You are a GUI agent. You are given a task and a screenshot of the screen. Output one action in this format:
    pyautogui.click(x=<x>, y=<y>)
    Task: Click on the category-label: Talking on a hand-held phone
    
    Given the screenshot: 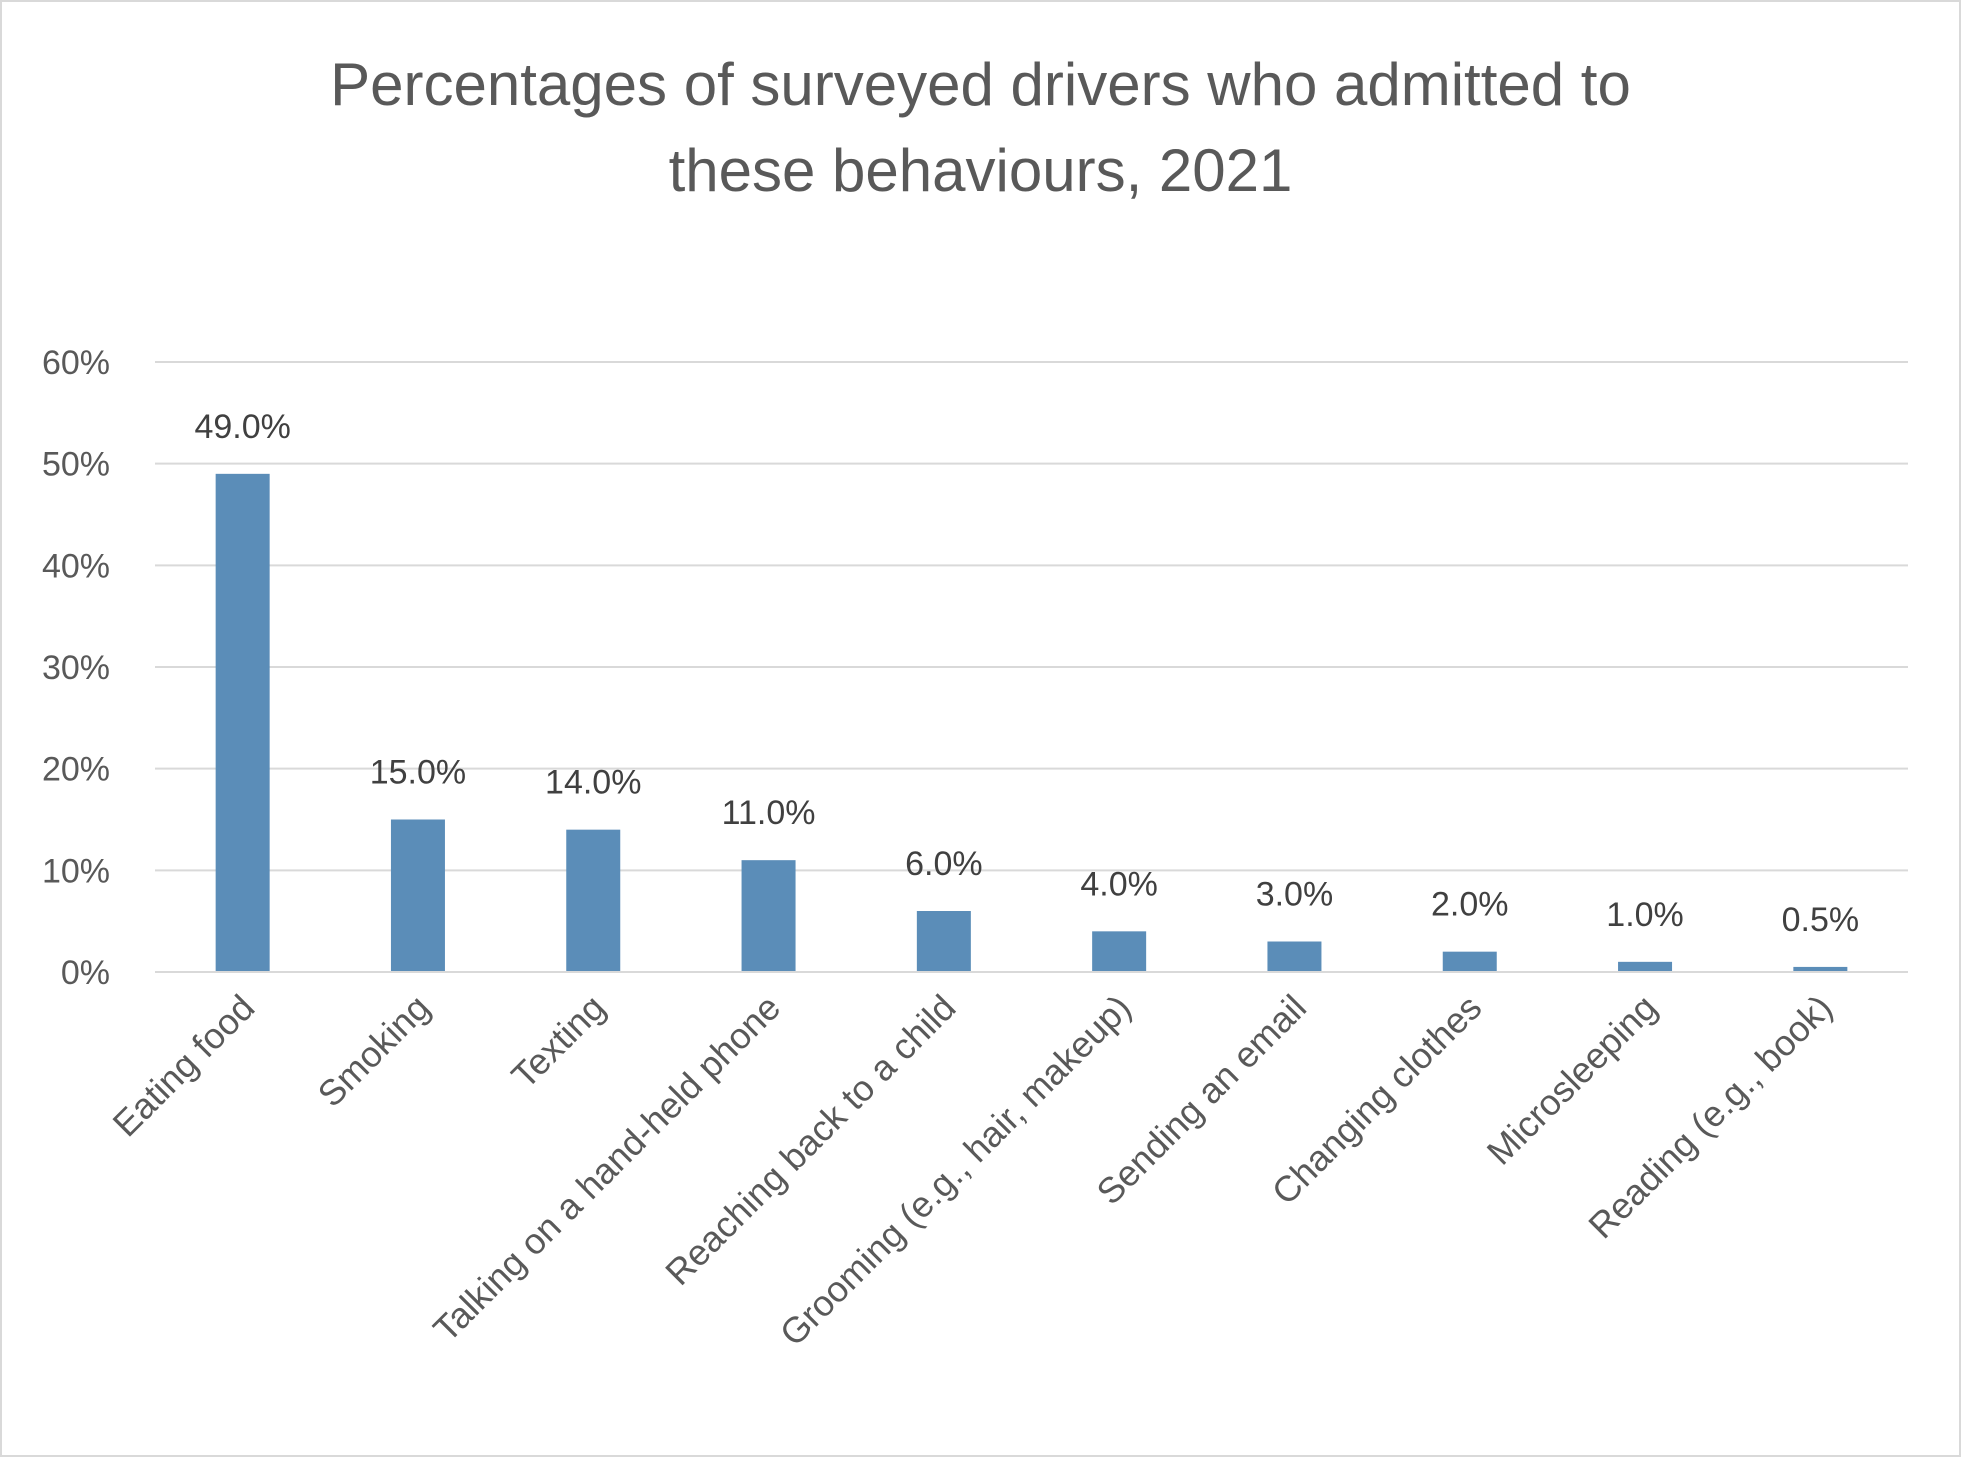 What is the action you would take?
    pyautogui.click(x=606, y=1168)
    